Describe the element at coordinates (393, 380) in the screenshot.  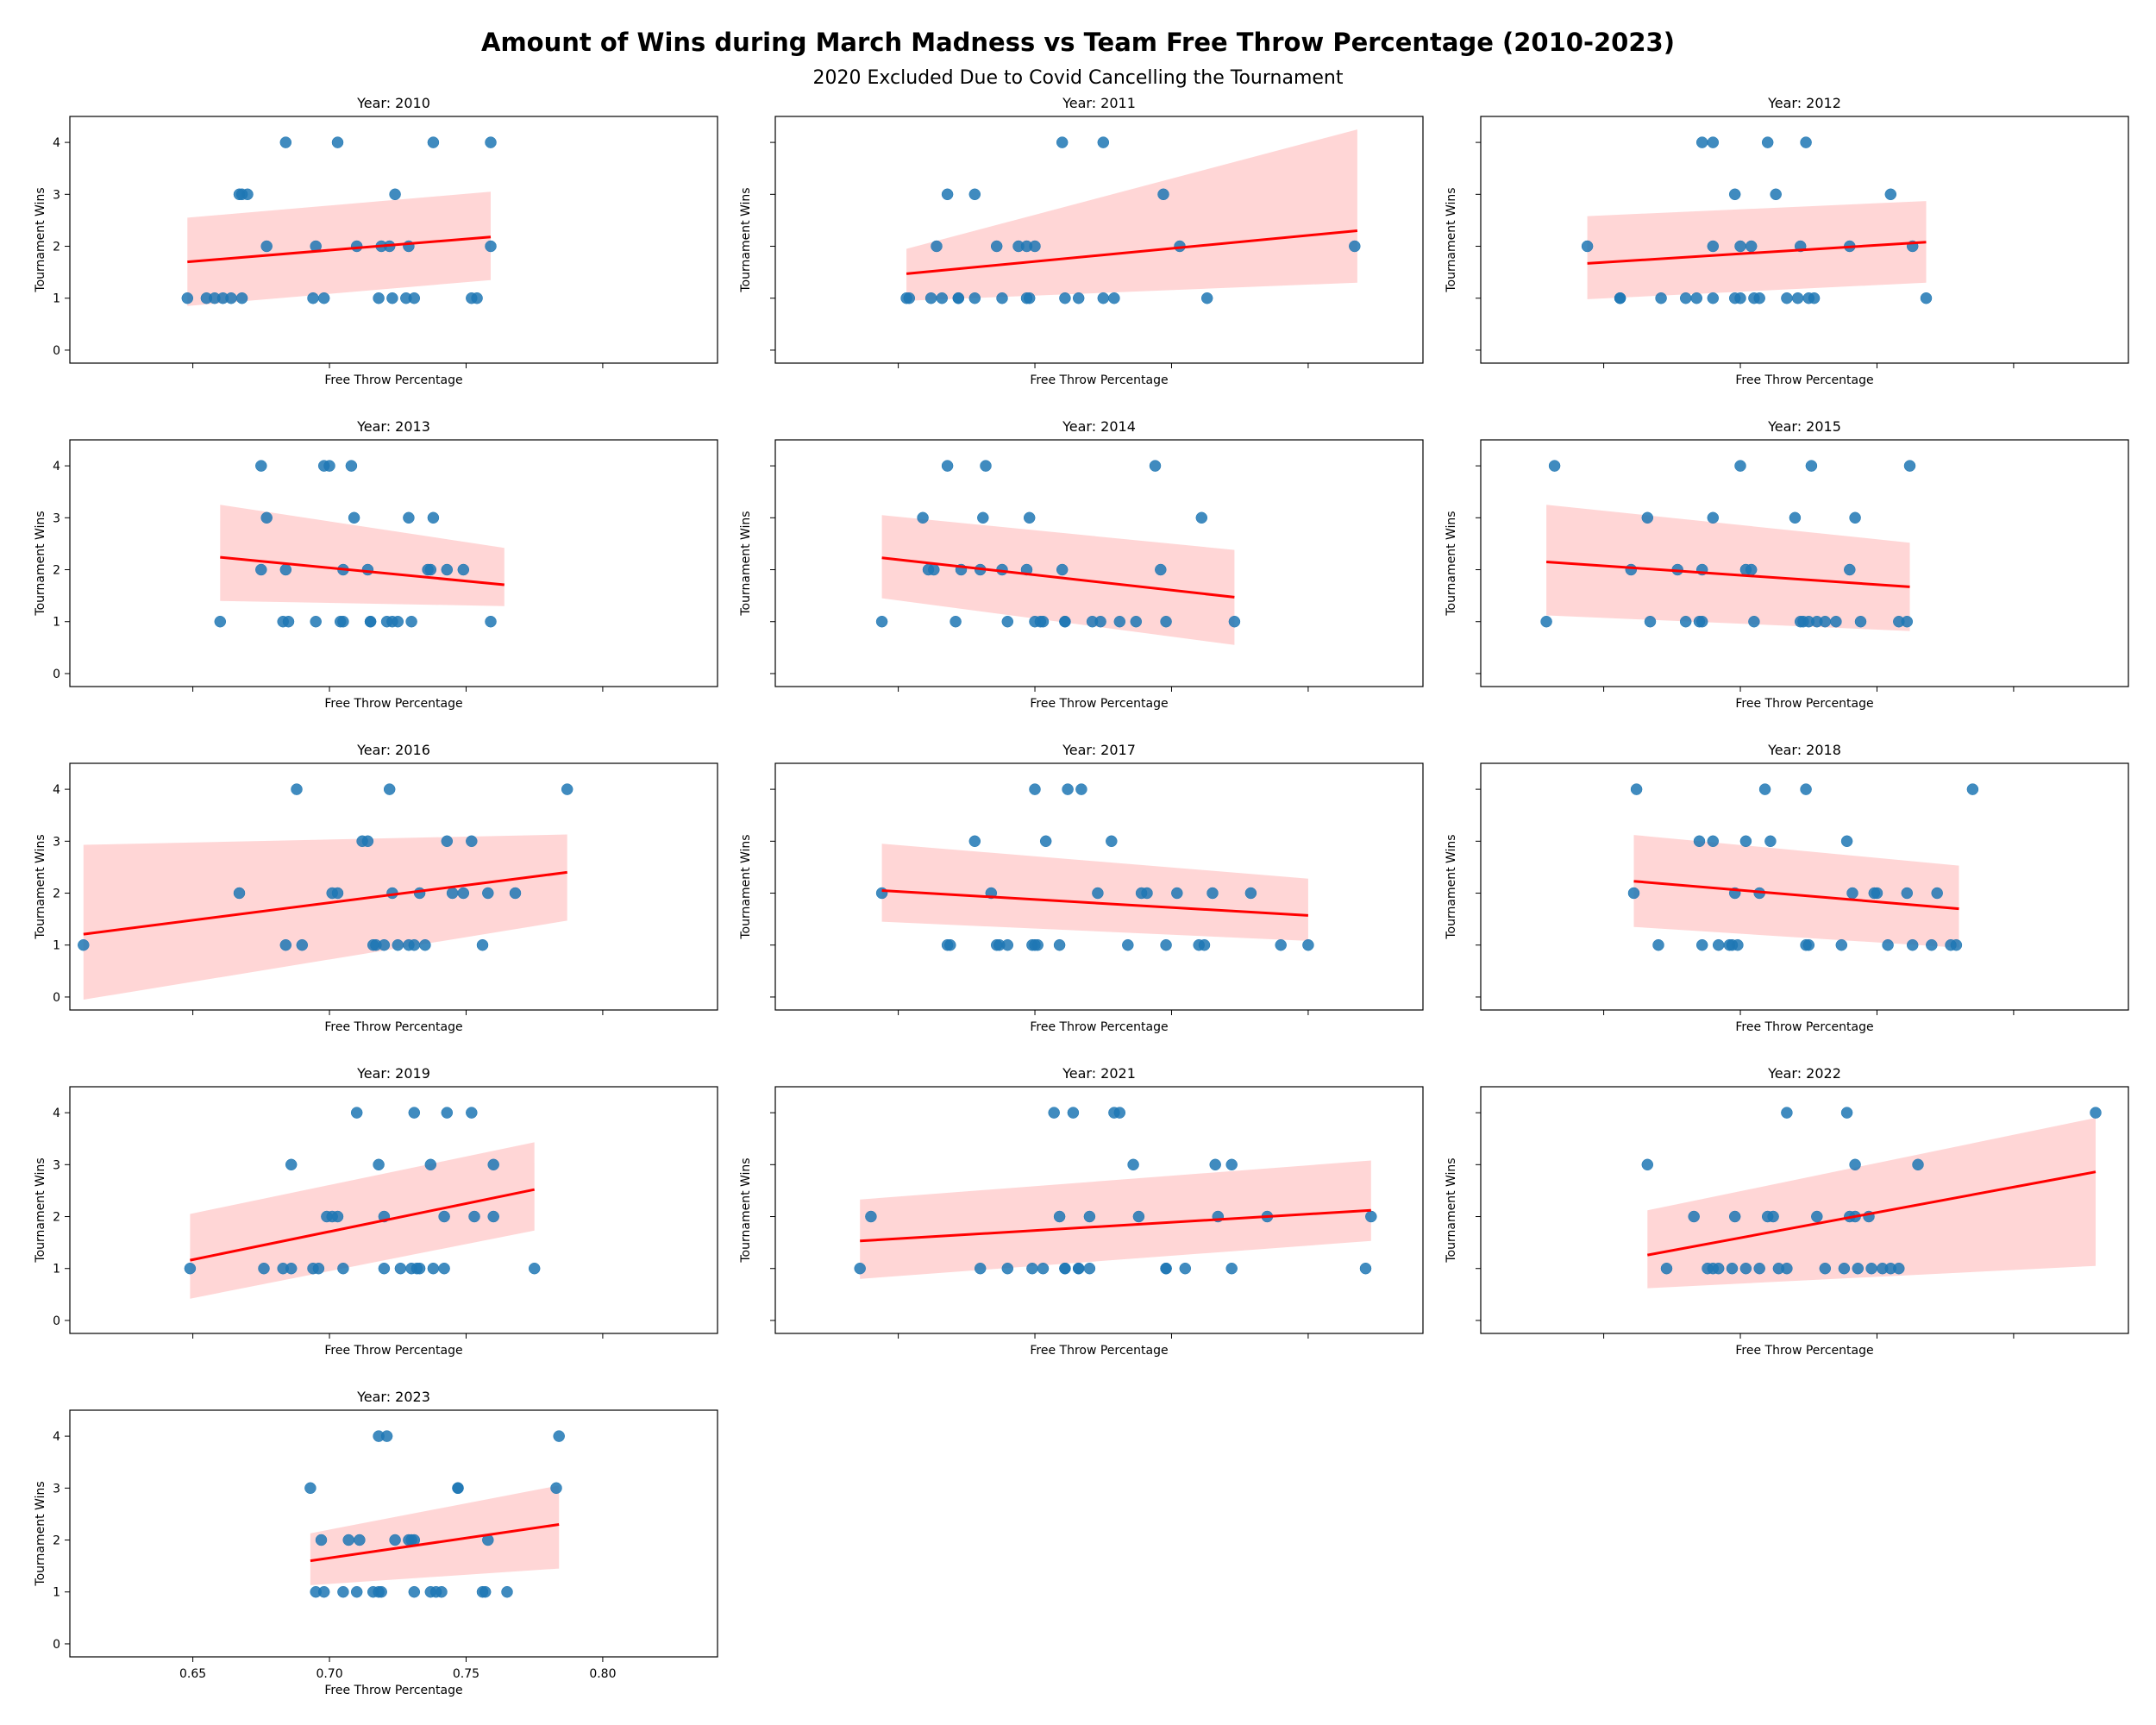
I see `x-axis-label: Free Throw Percentage` at that location.